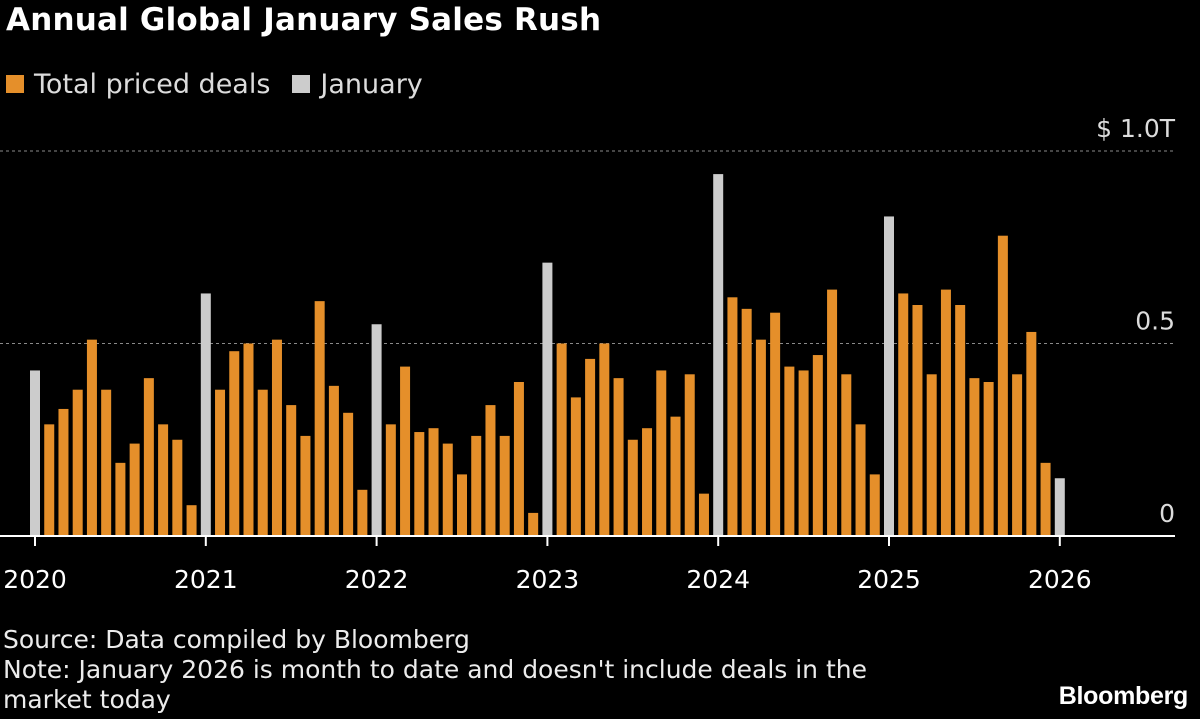 This screenshot has height=719, width=1200. Describe the element at coordinates (1155, 321) in the screenshot. I see `y-tick-label: 0.5` at that location.